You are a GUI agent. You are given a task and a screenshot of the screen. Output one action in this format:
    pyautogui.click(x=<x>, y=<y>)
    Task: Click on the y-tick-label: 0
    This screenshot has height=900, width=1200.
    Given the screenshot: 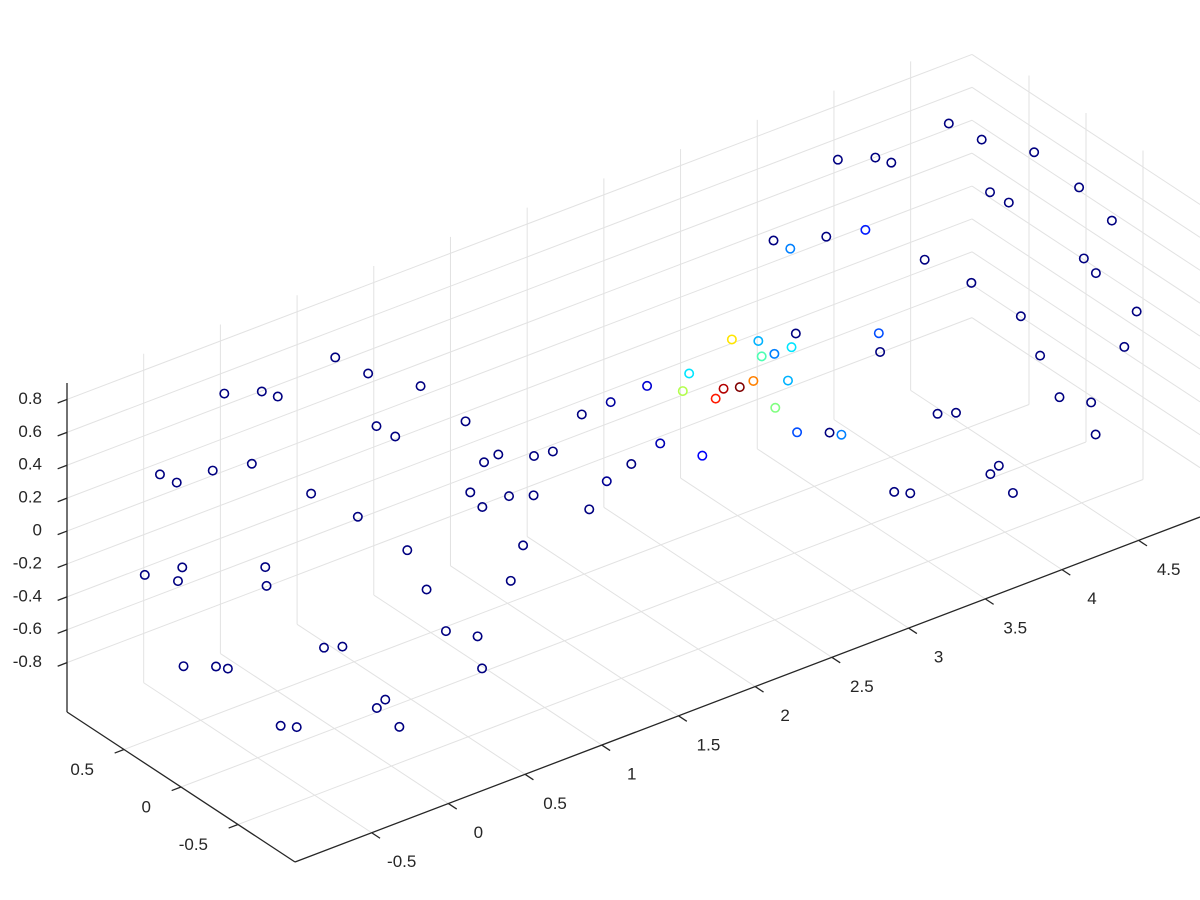 What is the action you would take?
    pyautogui.click(x=146, y=806)
    